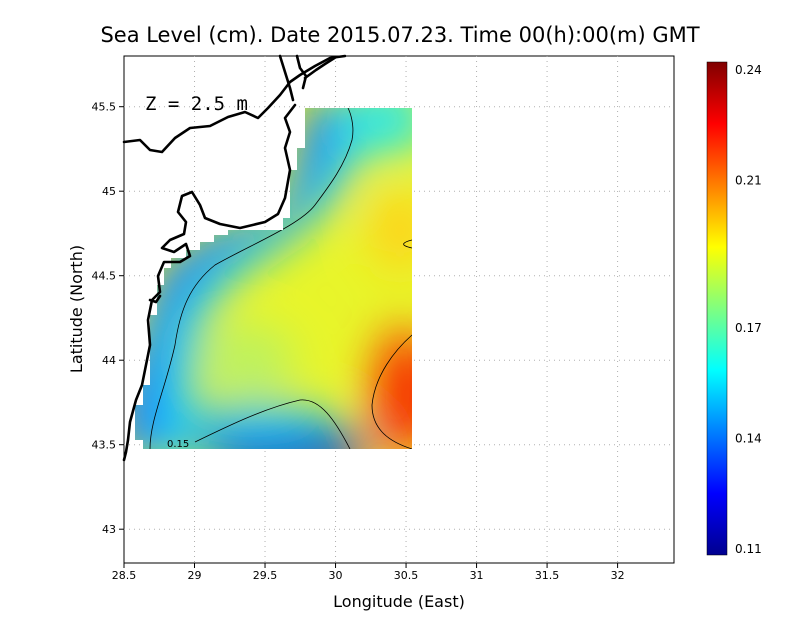 This screenshot has width=800, height=618. Describe the element at coordinates (748, 181) in the screenshot. I see `colorbar-tick-label: 0.21` at that location.